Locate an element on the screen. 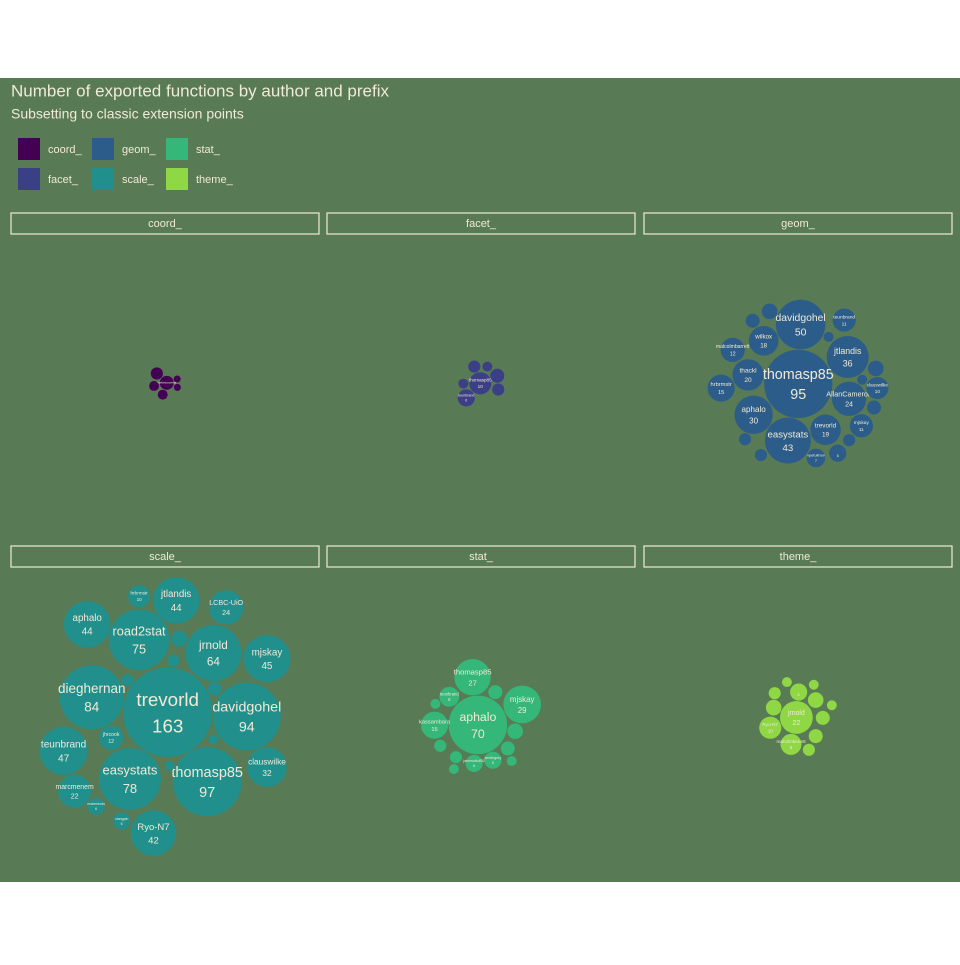  value-label: 94 is located at coordinates (247, 728).